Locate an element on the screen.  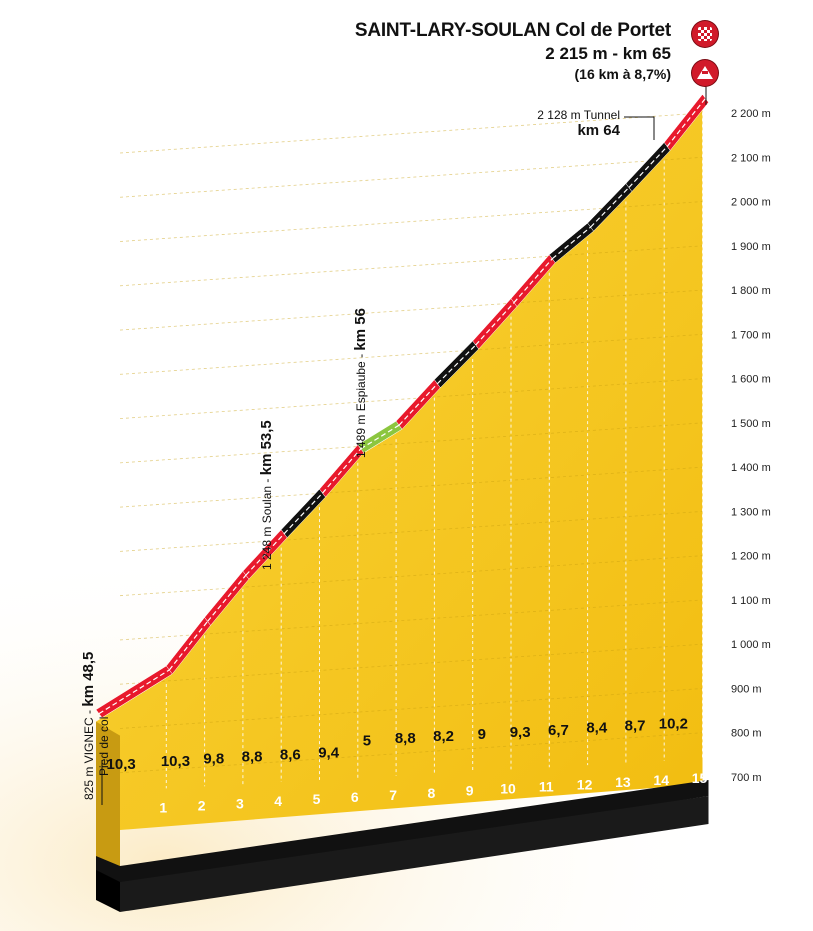
km-base-front is located at coordinates (414, 854).